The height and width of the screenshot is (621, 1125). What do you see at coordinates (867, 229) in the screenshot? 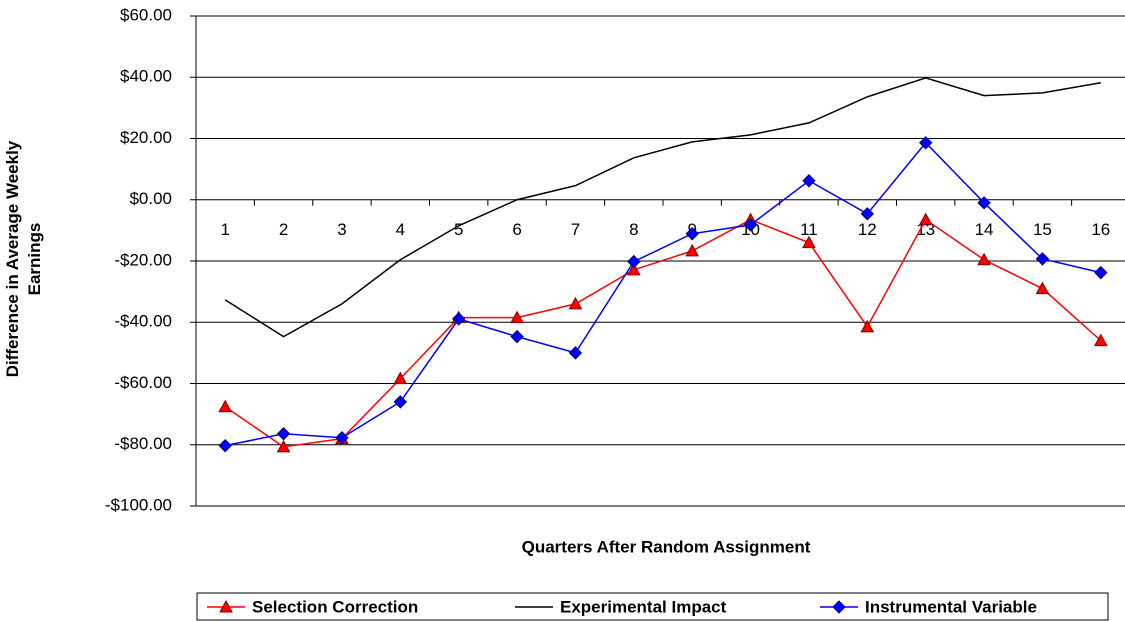
I see `x-tick-label: 12` at bounding box center [867, 229].